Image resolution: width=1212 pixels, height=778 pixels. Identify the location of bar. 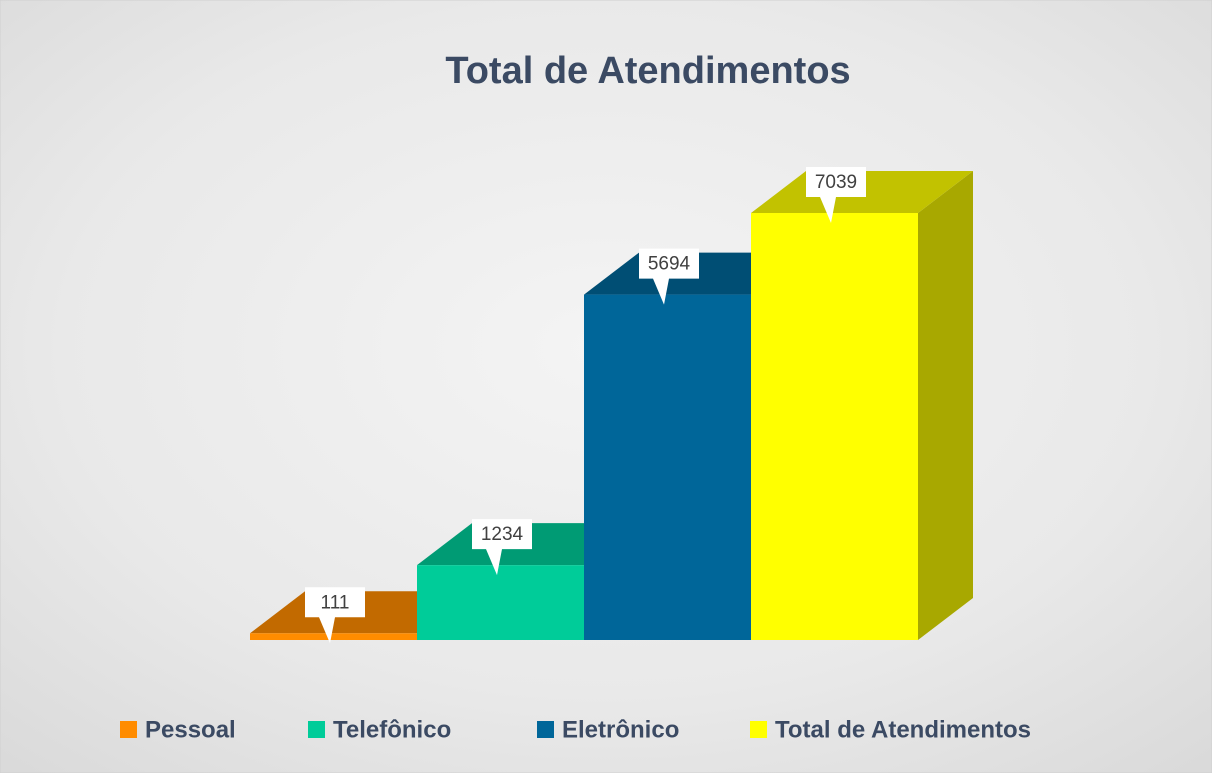
(862, 405).